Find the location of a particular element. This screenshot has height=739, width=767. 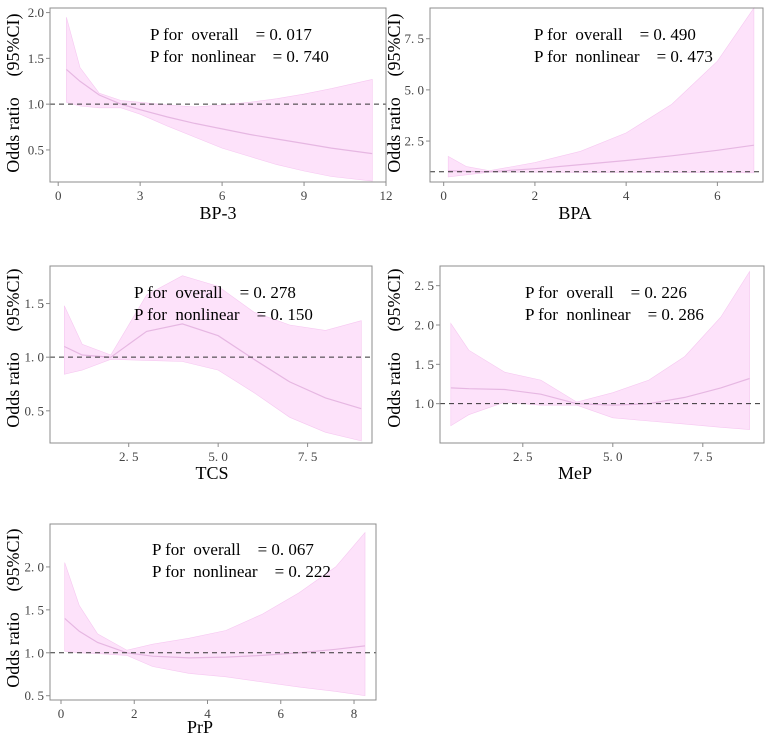

panel-tcs-ylabel: Odds ratio is located at coordinates (13, 390).